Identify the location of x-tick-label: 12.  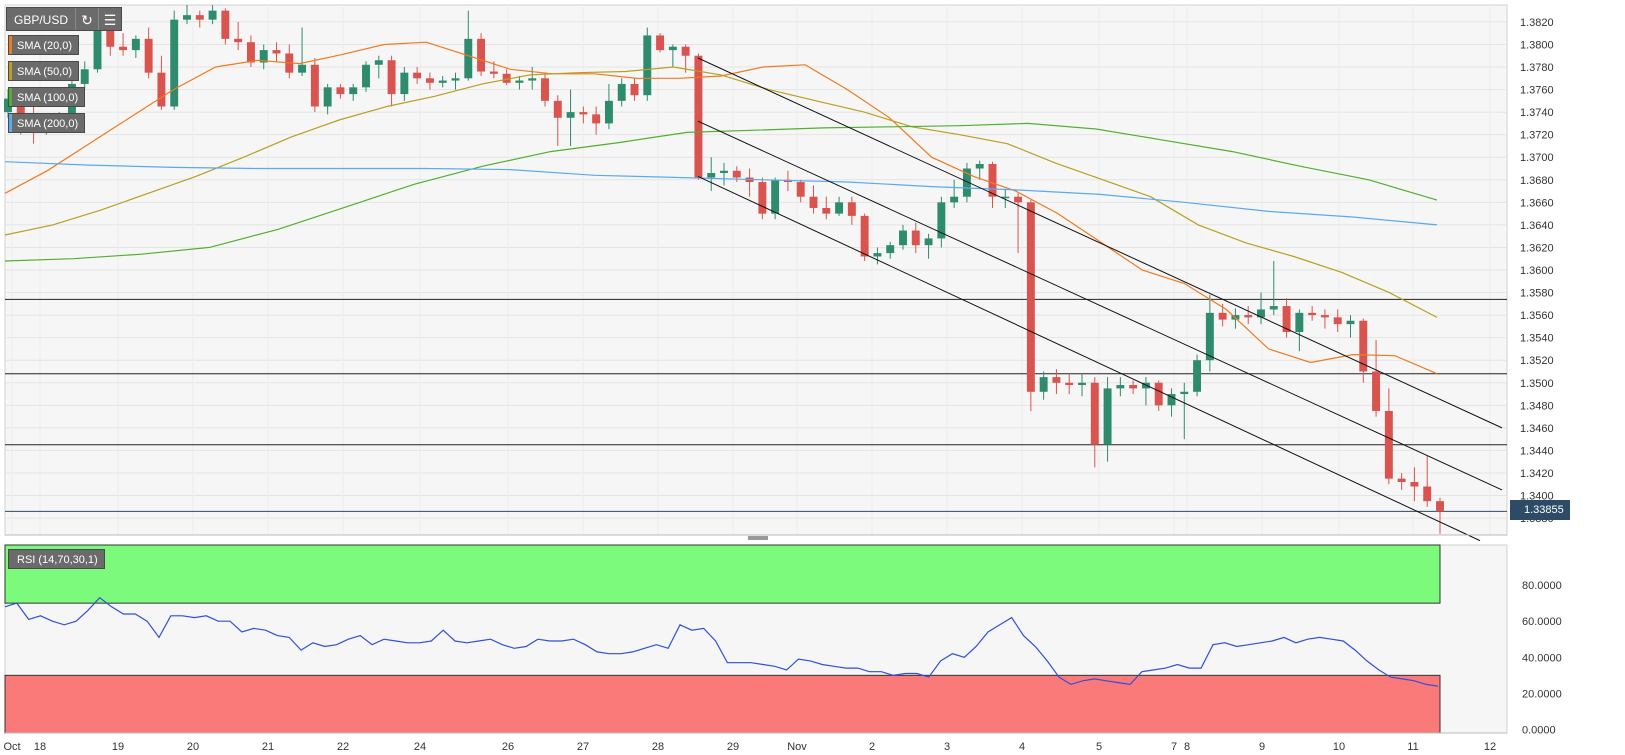
(1490, 747).